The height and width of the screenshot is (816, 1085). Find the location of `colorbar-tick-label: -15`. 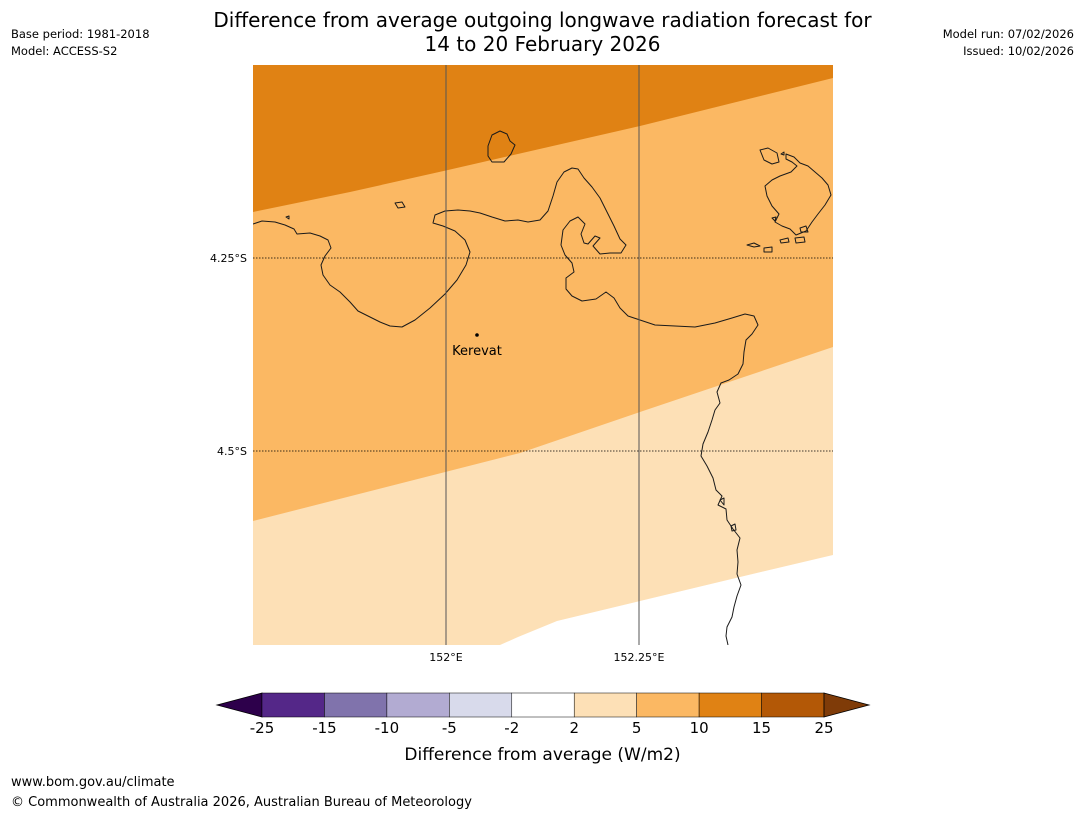

colorbar-tick-label: -15 is located at coordinates (324, 728).